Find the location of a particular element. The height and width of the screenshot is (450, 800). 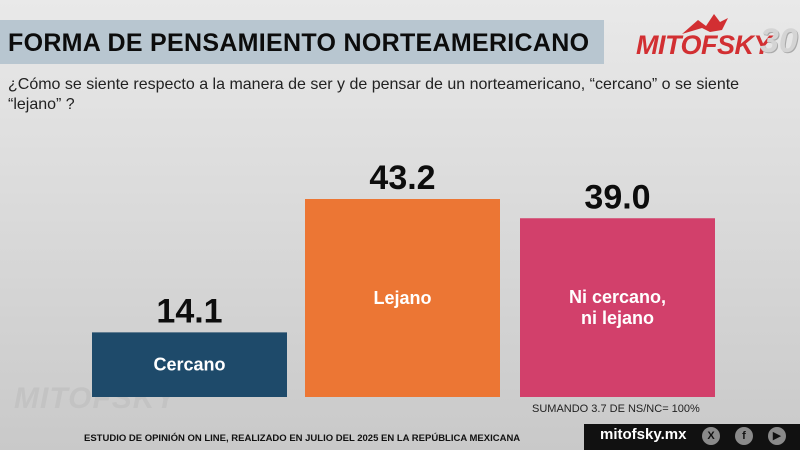

value-label-2: 43.2 is located at coordinates (402, 178).